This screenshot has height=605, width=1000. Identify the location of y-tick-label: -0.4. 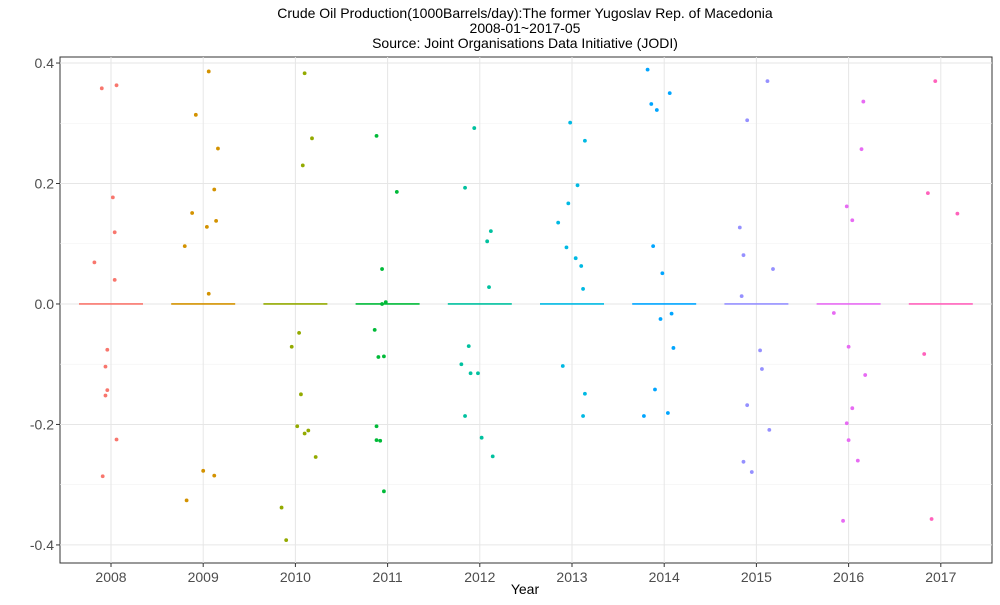
(42, 545).